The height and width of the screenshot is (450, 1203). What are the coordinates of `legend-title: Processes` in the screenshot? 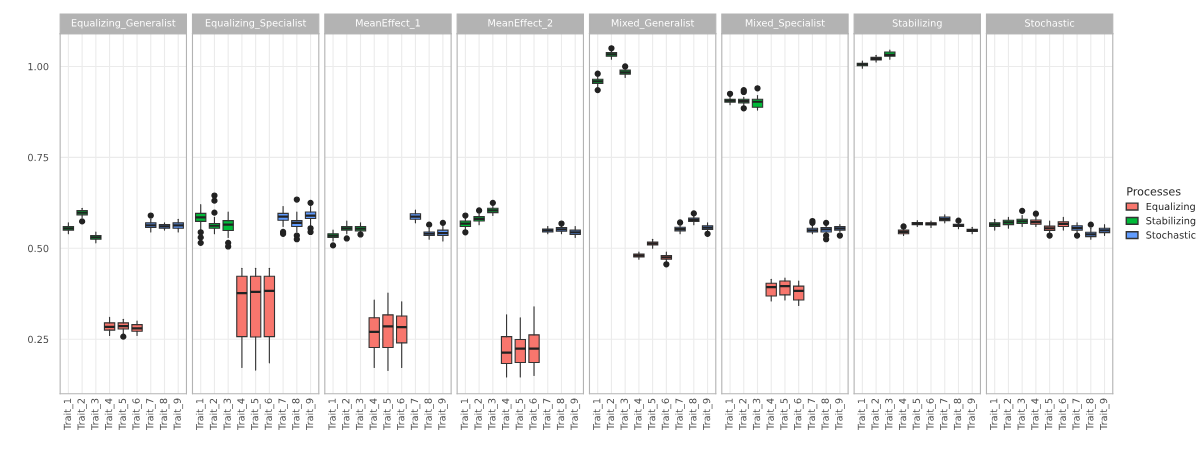 It's located at (1154, 191).